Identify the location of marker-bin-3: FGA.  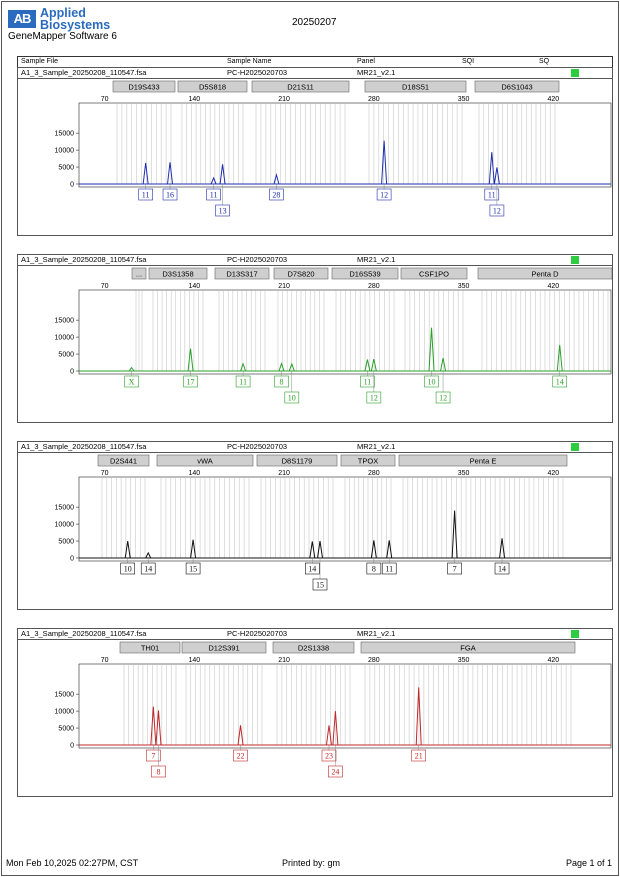
(468, 647).